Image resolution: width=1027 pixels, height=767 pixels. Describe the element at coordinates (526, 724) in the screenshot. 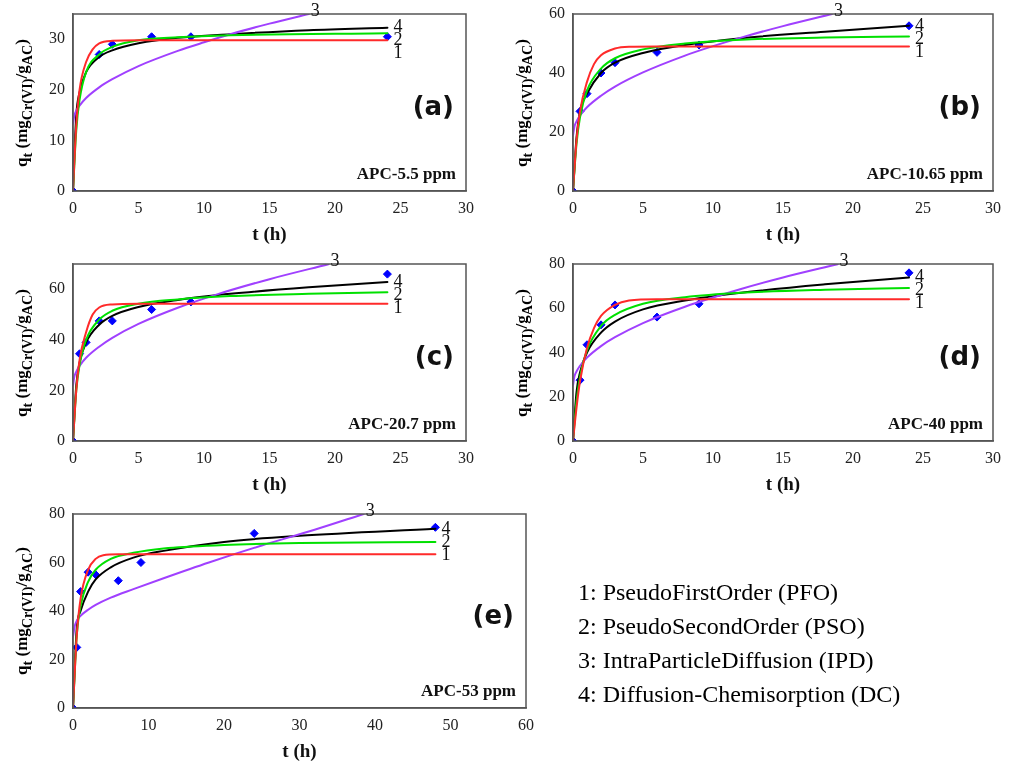

I see `x-tick-label: 60` at that location.